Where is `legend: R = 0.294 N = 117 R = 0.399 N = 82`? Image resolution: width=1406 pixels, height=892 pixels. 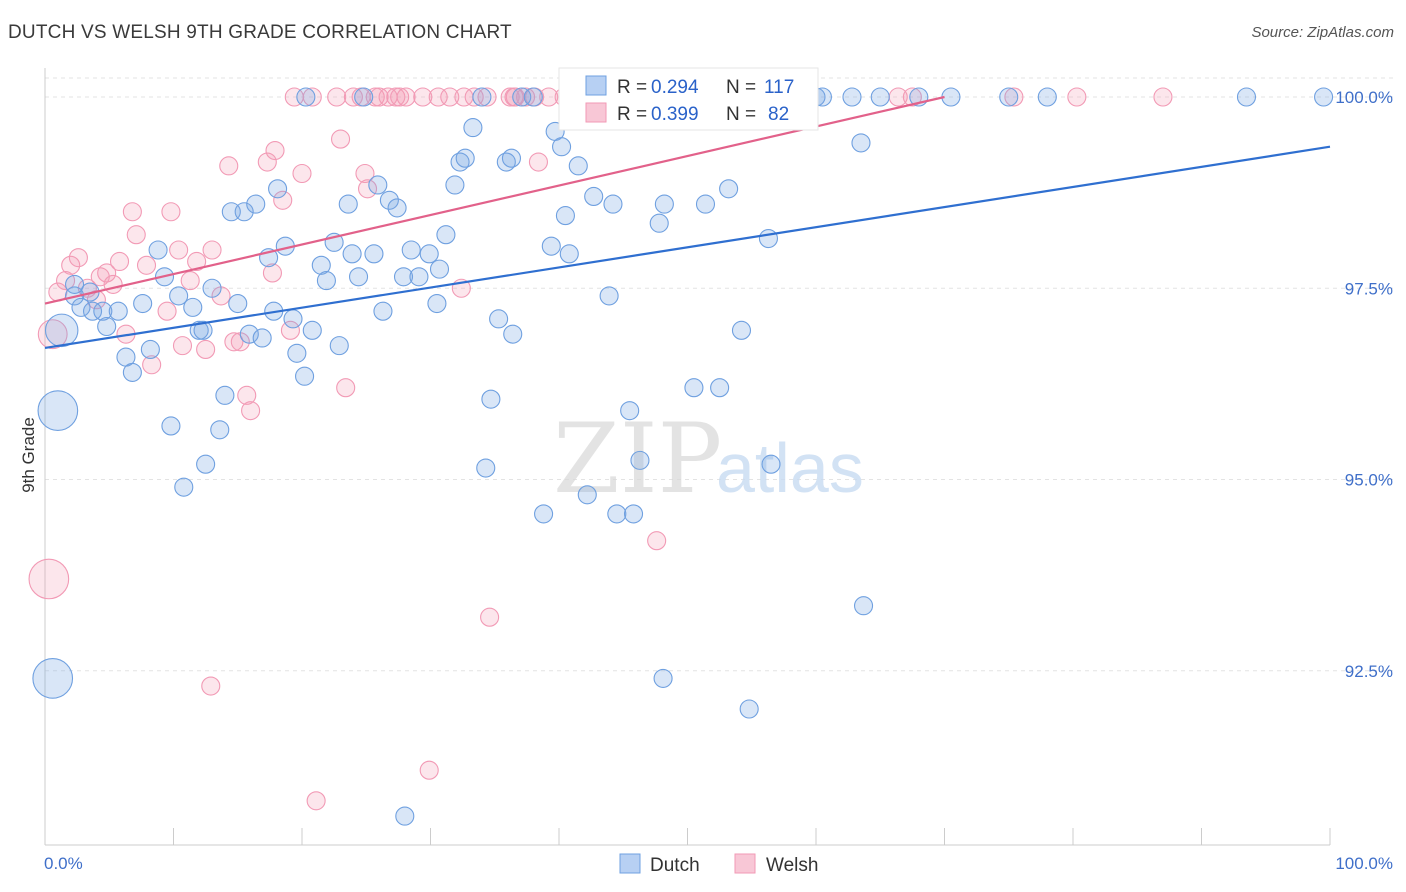 legend: R = 0.294 N = 117 R = 0.399 N = 82 is located at coordinates (688, 99).